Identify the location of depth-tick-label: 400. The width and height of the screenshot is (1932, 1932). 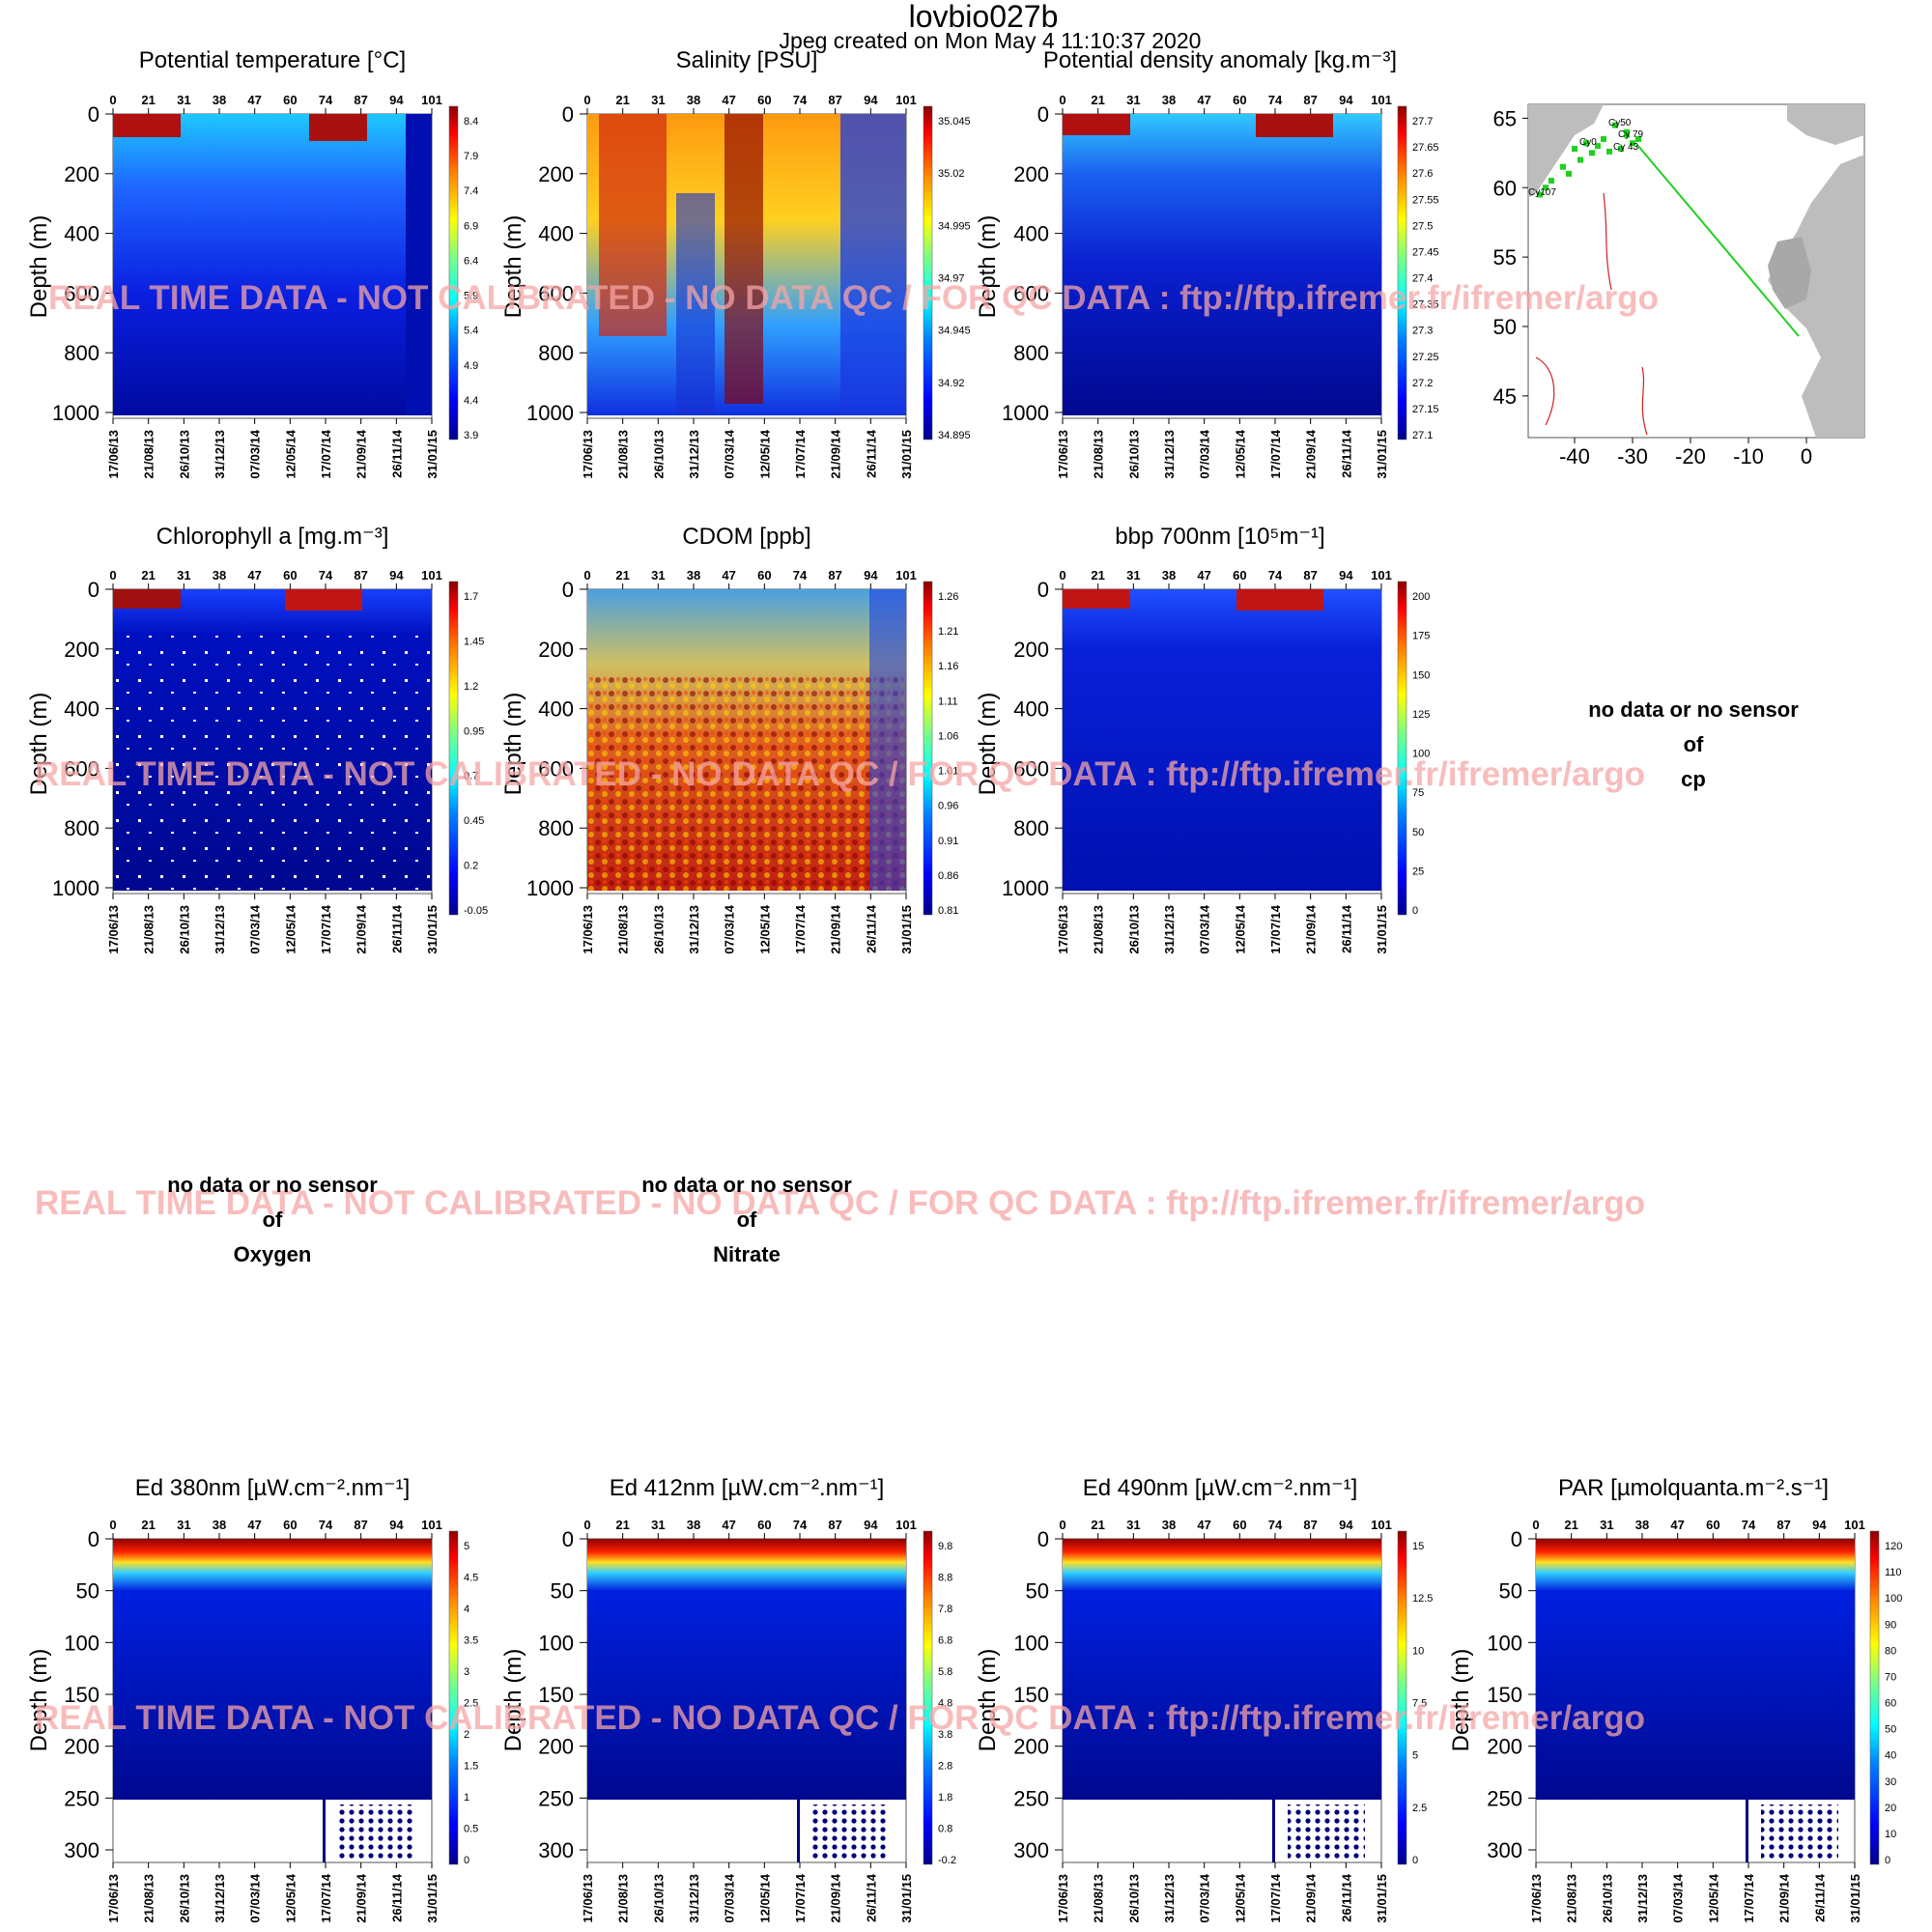
(1031, 709).